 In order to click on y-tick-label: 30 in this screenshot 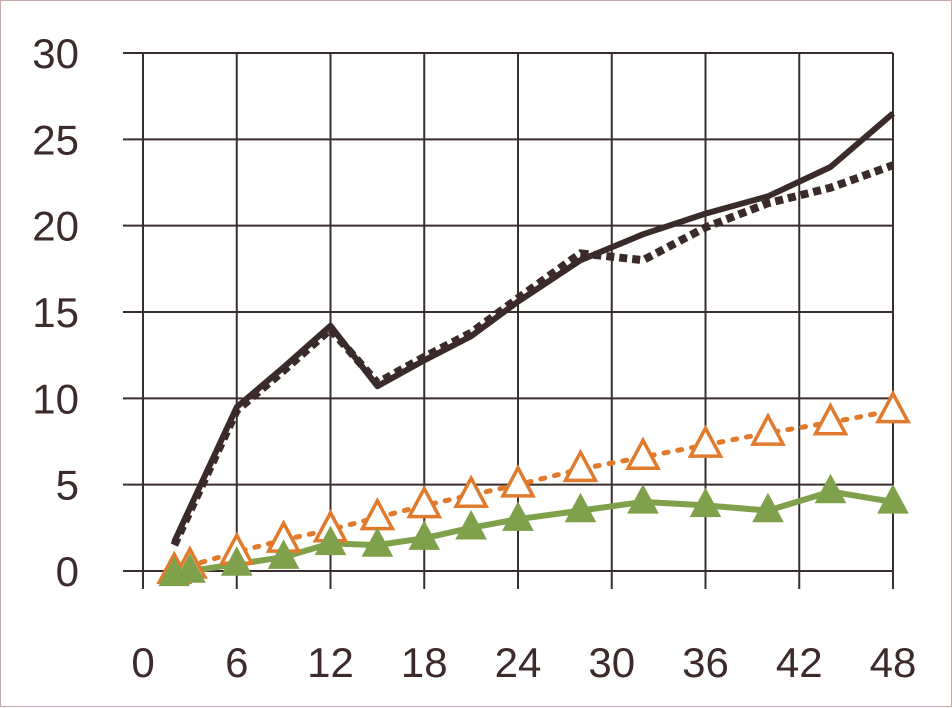, I will do `click(55, 53)`.